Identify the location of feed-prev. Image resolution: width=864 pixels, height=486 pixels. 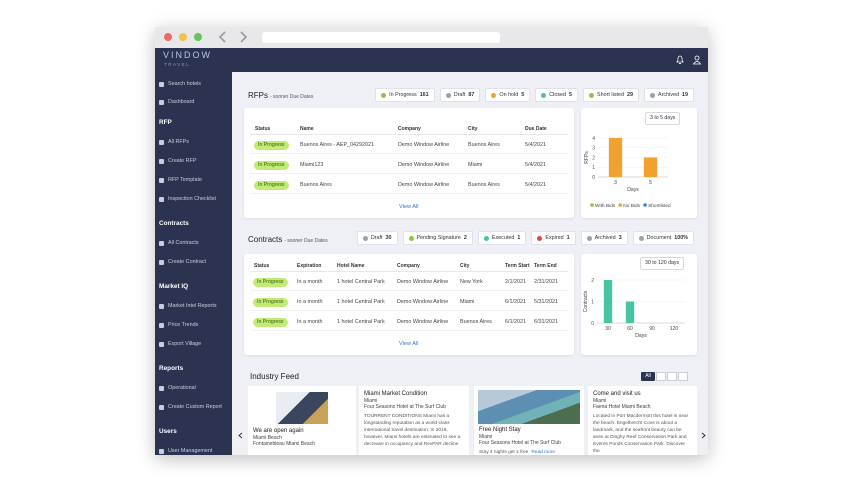
(240, 437).